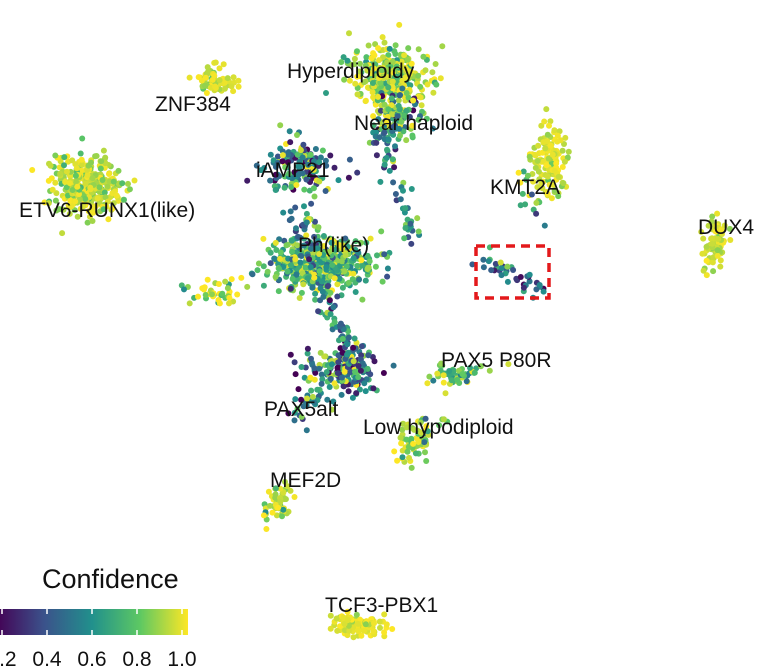 The image size is (768, 672). I want to click on cluster-label: Low hypodiploid, so click(438, 427).